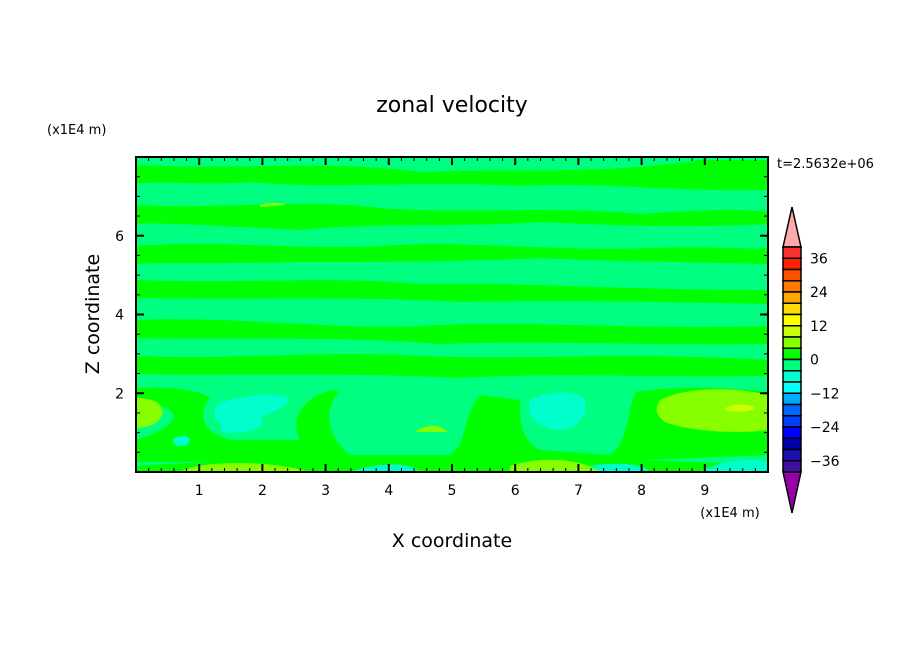 The image size is (904, 654). I want to click on contour-regions-weak-negative, so click(470, 432).